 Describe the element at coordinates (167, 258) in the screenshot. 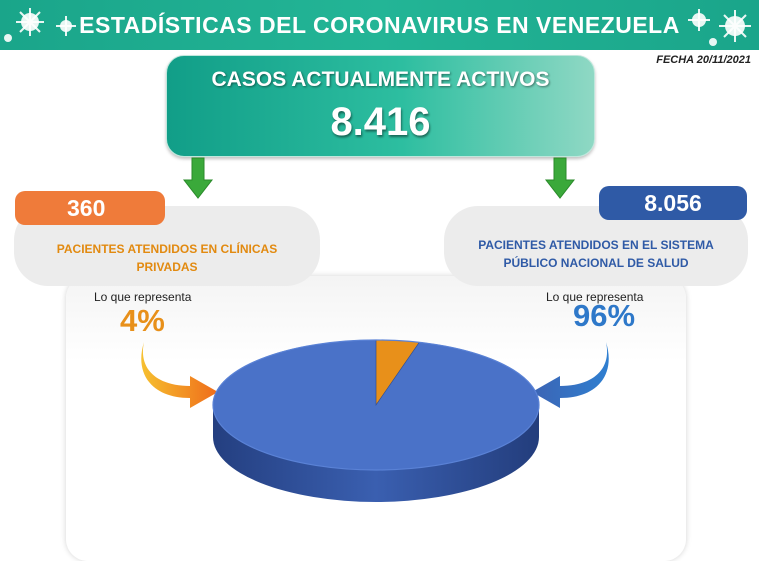

I see `private-clinics-label: PACIENTES ATENDIDOS EN CLÍNICAS PRIVADAS` at that location.